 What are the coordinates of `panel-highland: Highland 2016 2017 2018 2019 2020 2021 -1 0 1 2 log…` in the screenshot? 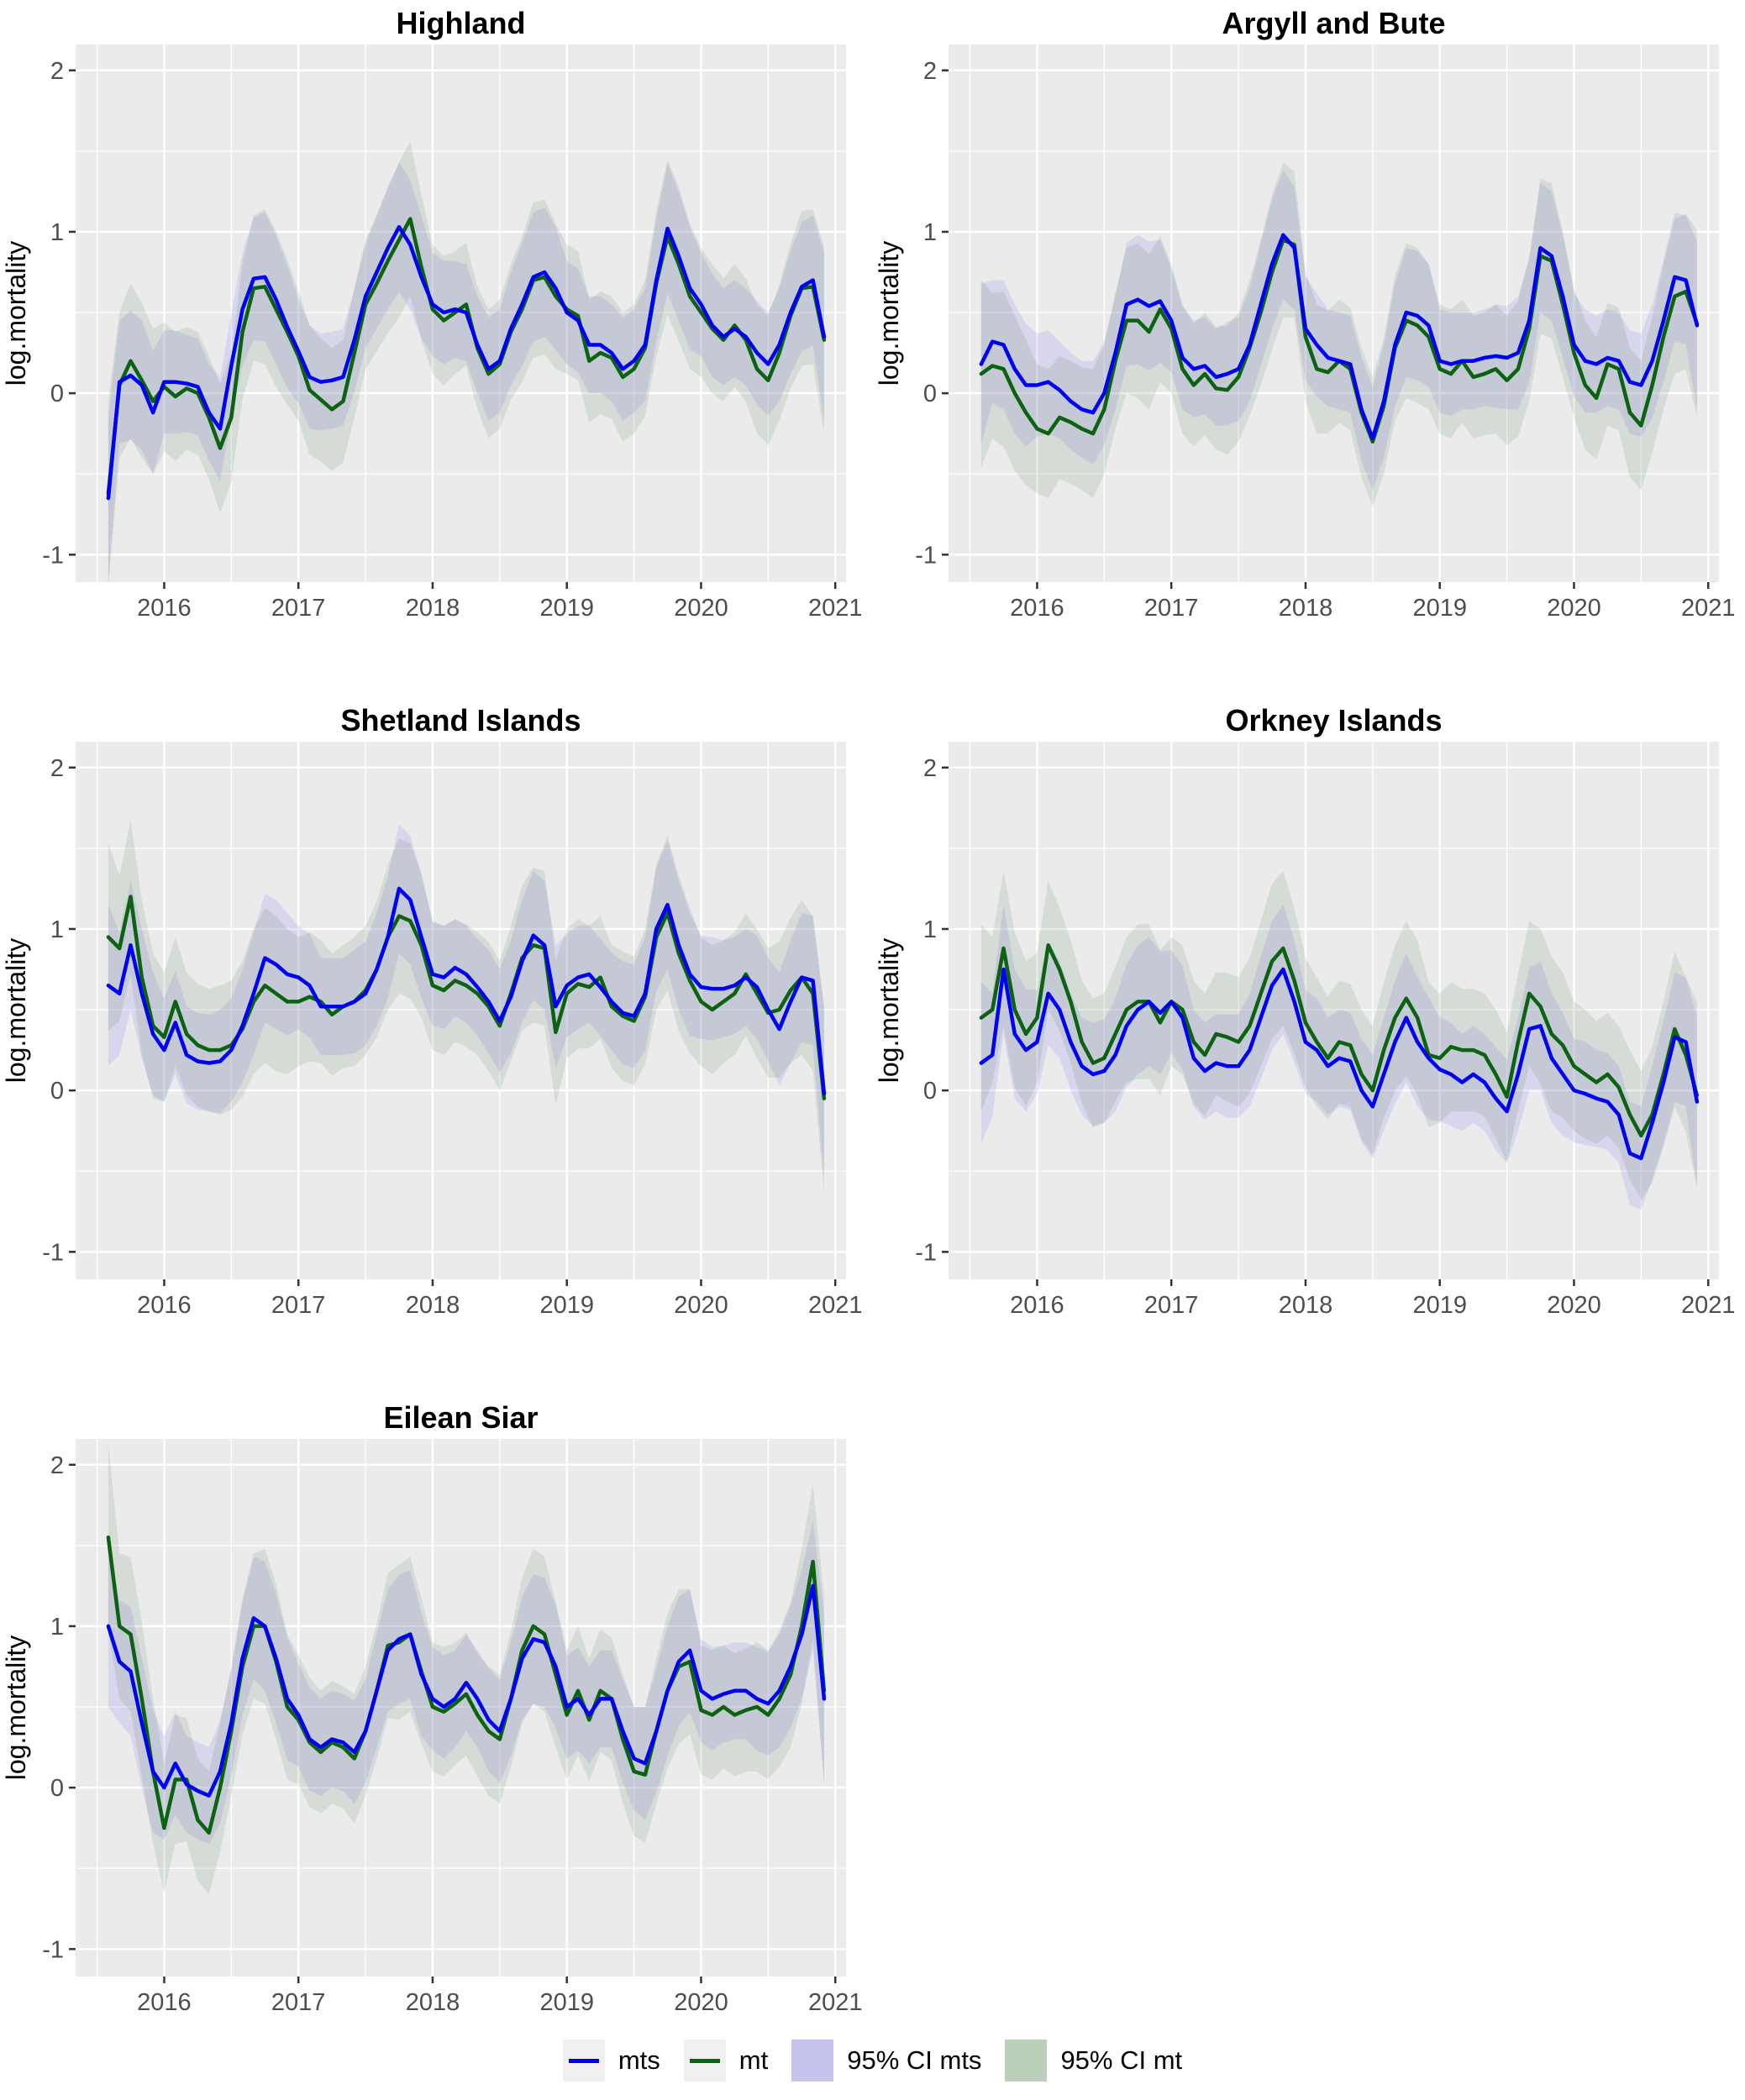 It's located at (432, 314).